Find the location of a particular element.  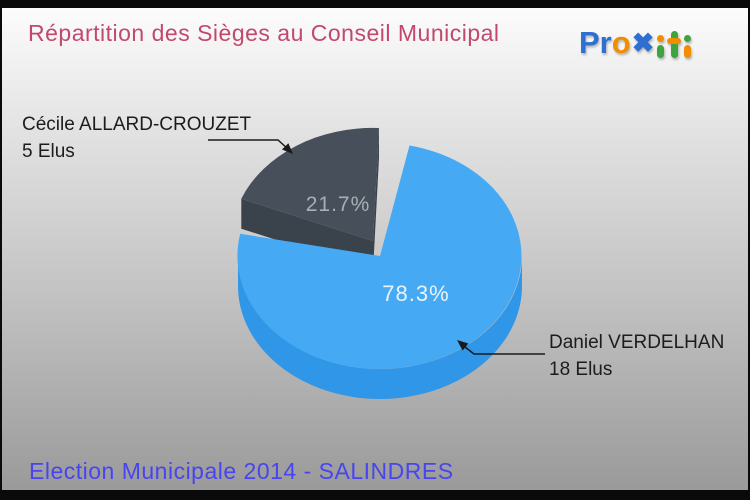

callout-arrowhead-cecile is located at coordinates (287, 148).